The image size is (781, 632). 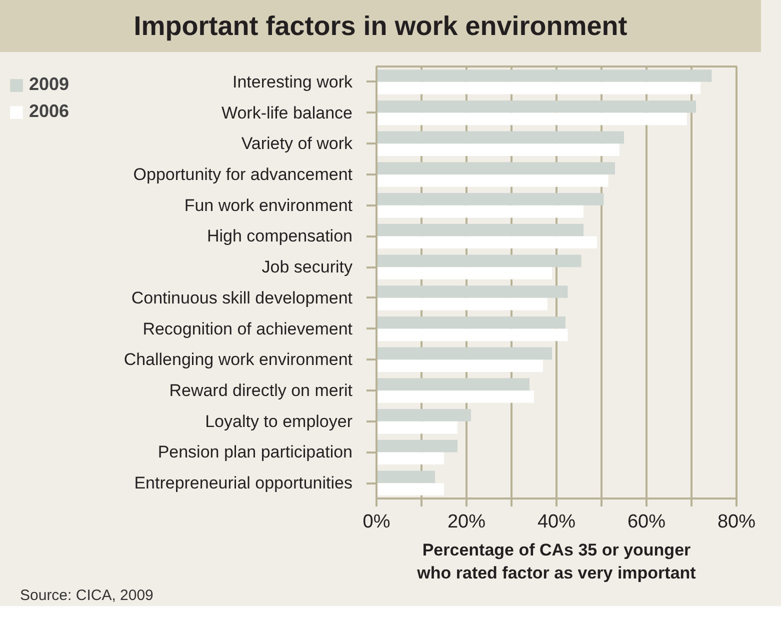 I want to click on y-tick-label: Opportunity for advancement, so click(x=243, y=174).